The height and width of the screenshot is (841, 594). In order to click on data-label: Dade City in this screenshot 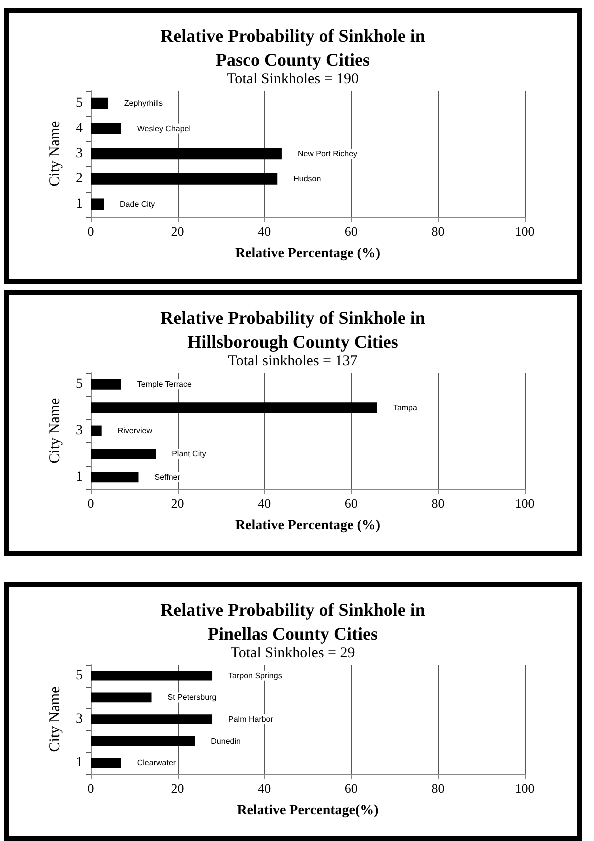, I will do `click(138, 204)`.